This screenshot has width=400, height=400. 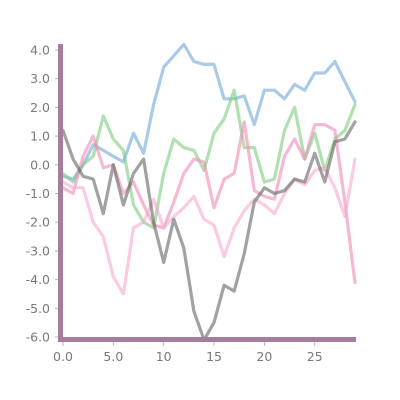 I want to click on y-tick-label: -1.0, so click(x=38, y=193).